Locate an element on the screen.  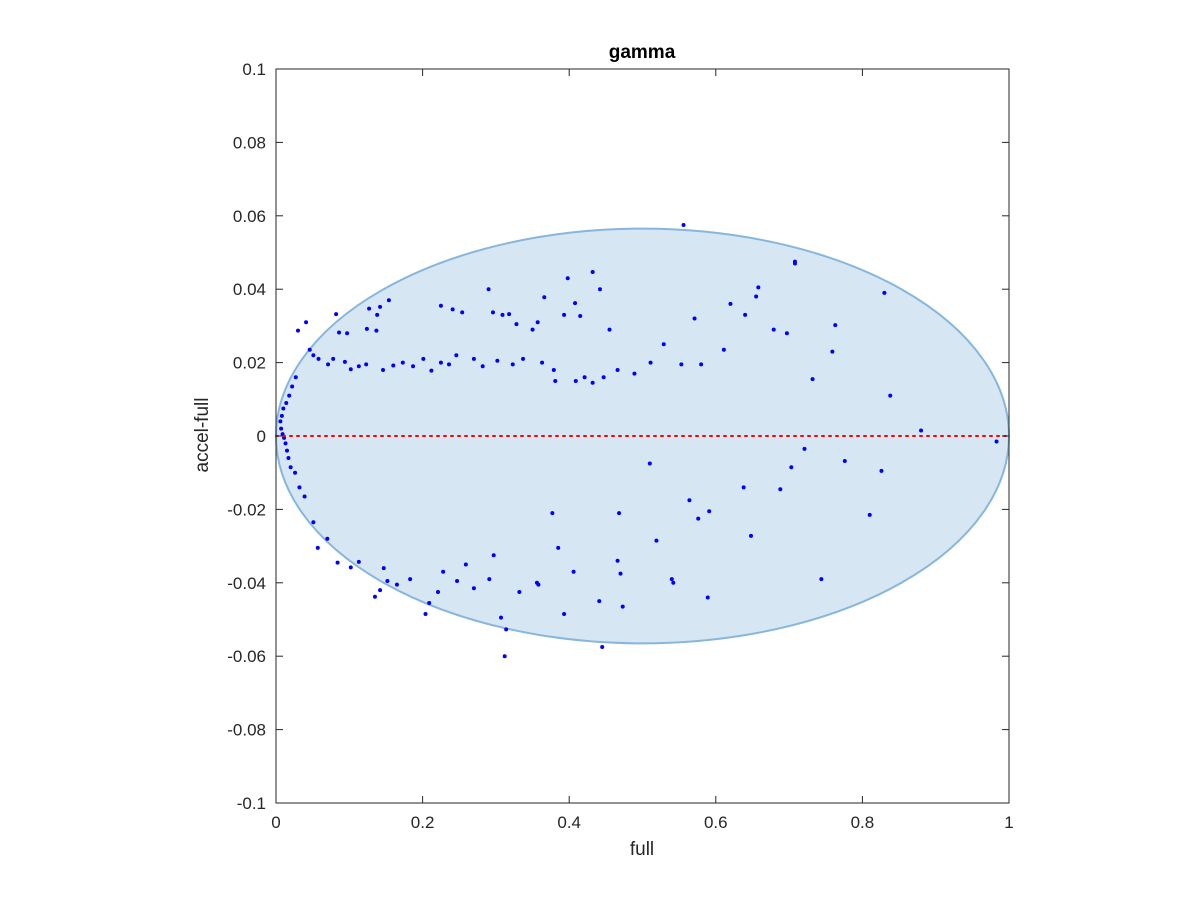
y-tick-label: 0.1 is located at coordinates (254, 69).